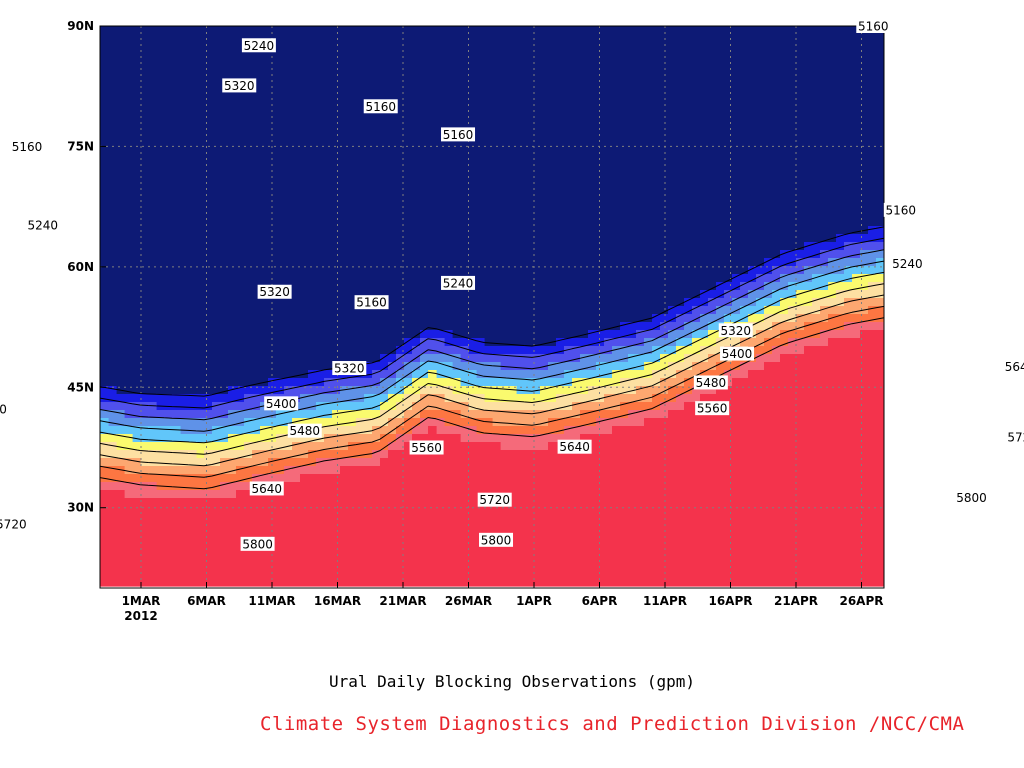 This screenshot has height=768, width=1024. What do you see at coordinates (80, 387) in the screenshot?
I see `y-tick-label: 45N` at bounding box center [80, 387].